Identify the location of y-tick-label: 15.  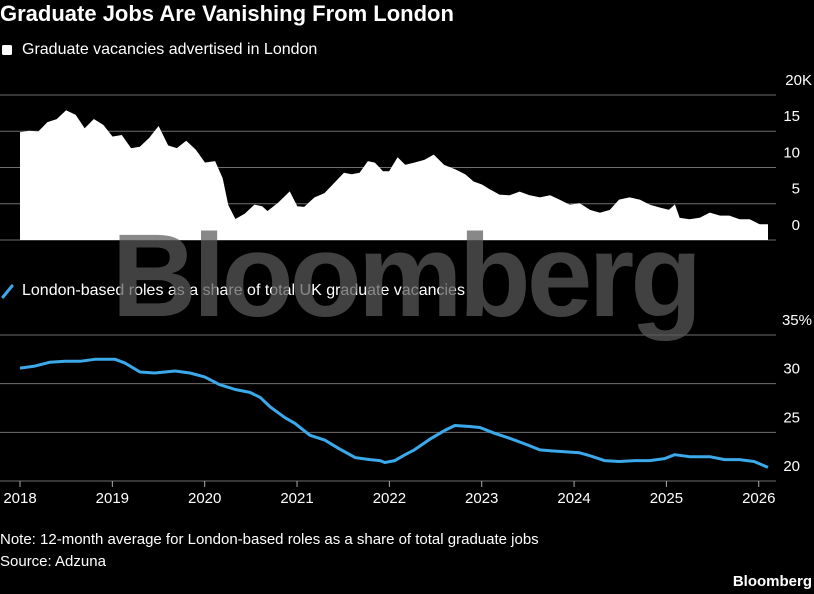
(791, 116).